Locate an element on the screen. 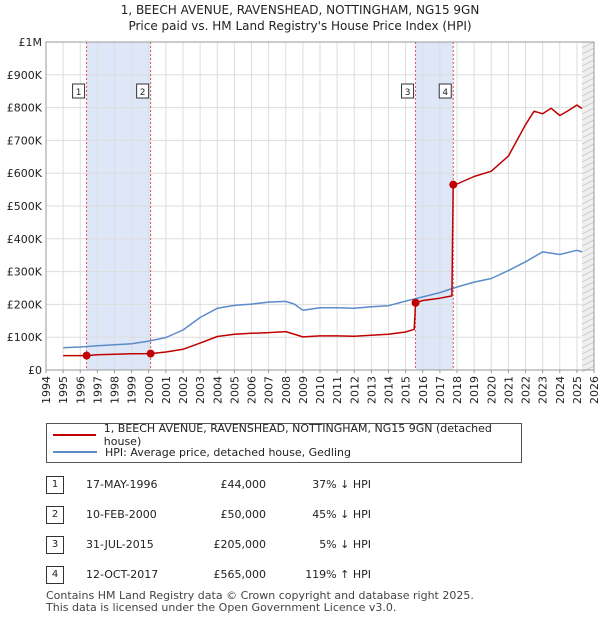 This screenshot has height=620, width=600. forecast-region is located at coordinates (588, 206).